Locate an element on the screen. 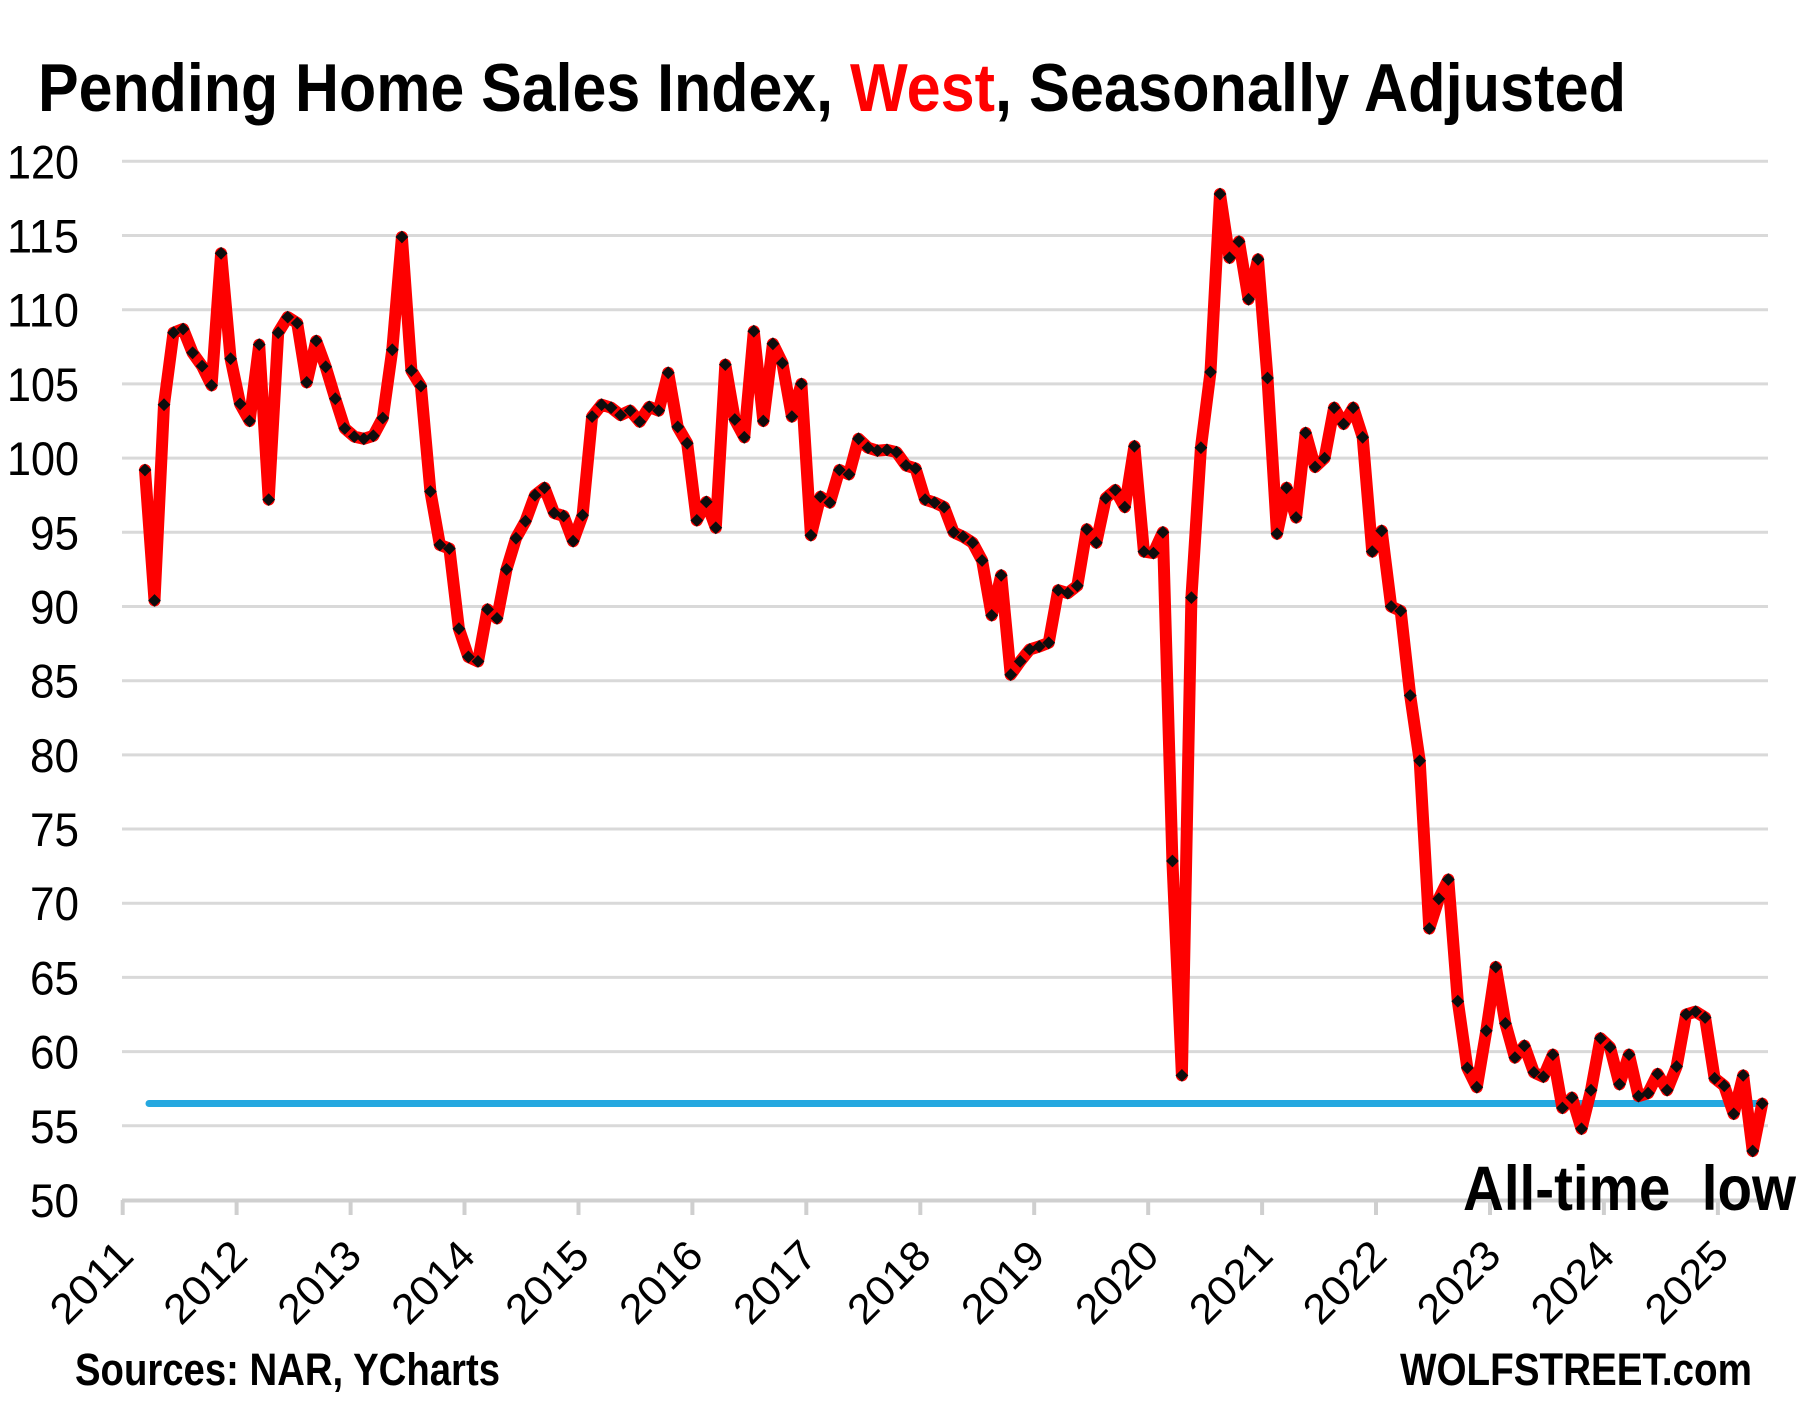  svg-text: 90 is located at coordinates (54, 607).